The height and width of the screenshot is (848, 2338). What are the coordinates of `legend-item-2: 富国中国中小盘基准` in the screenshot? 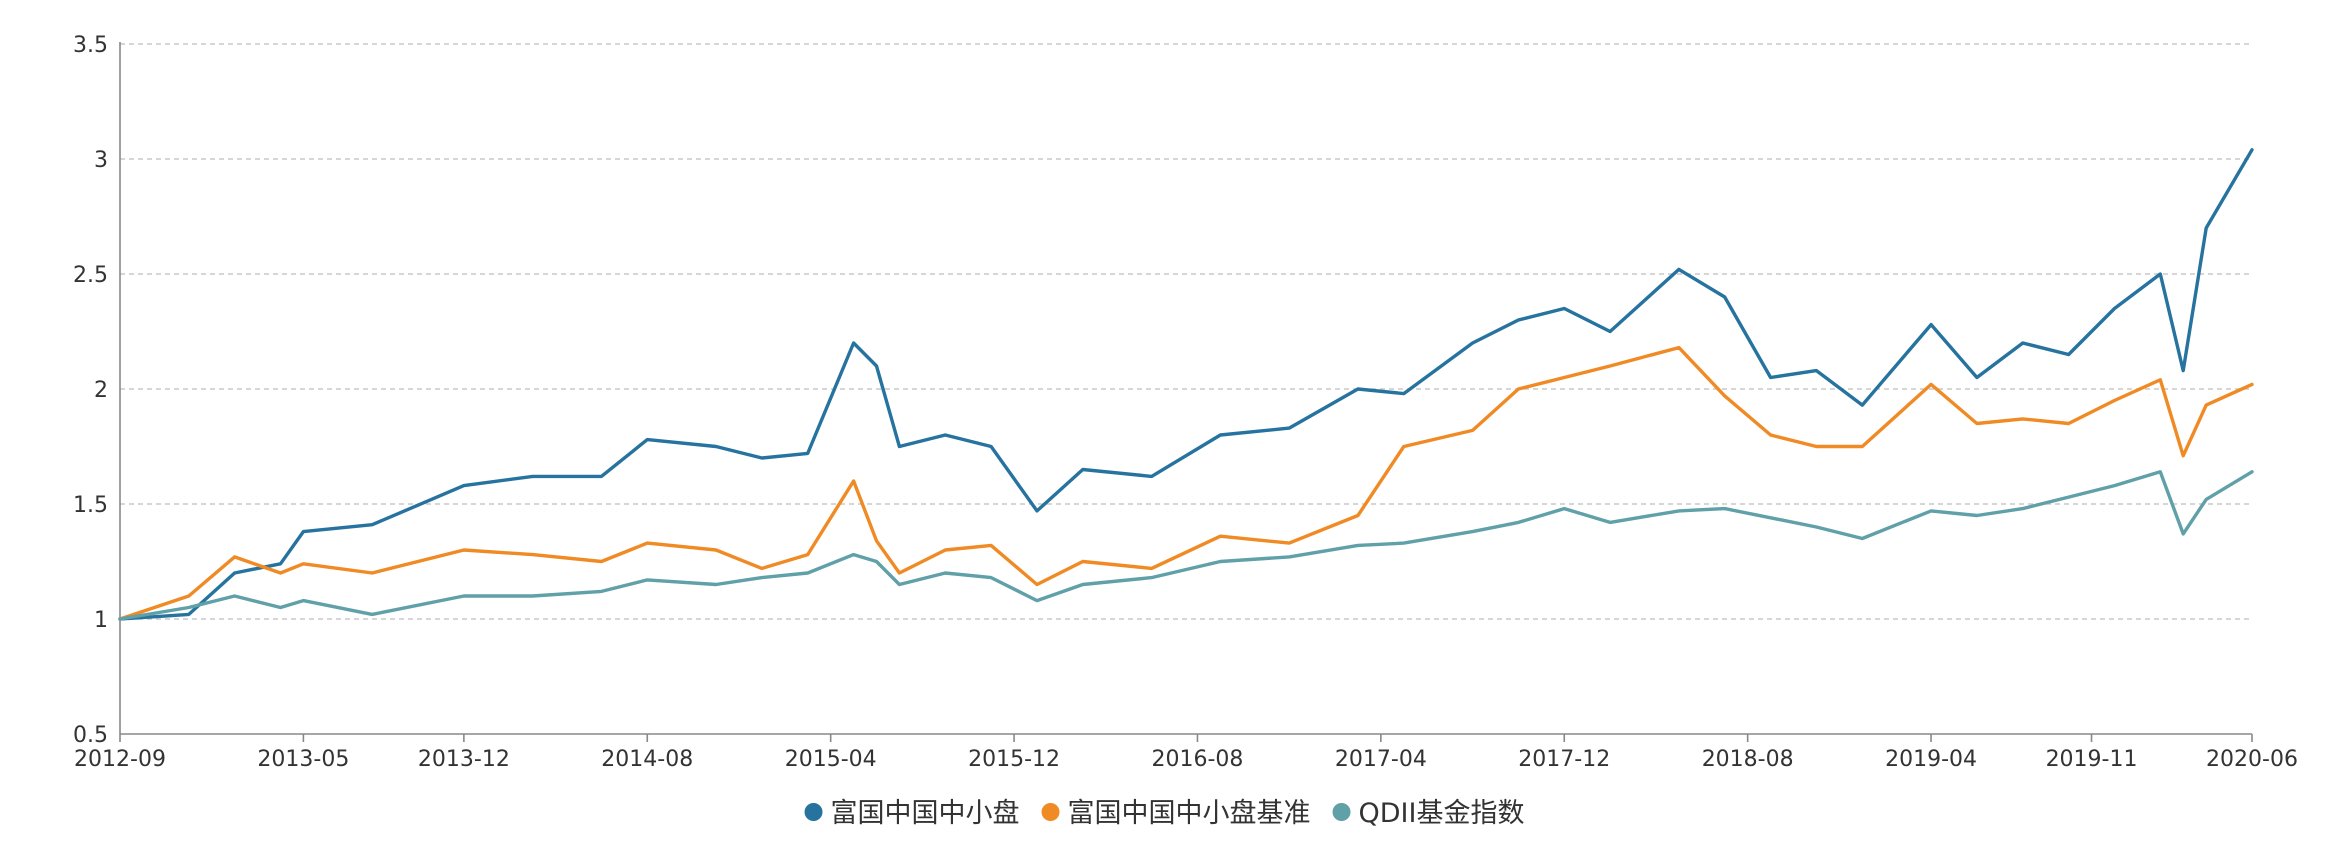 It's located at (1176, 813).